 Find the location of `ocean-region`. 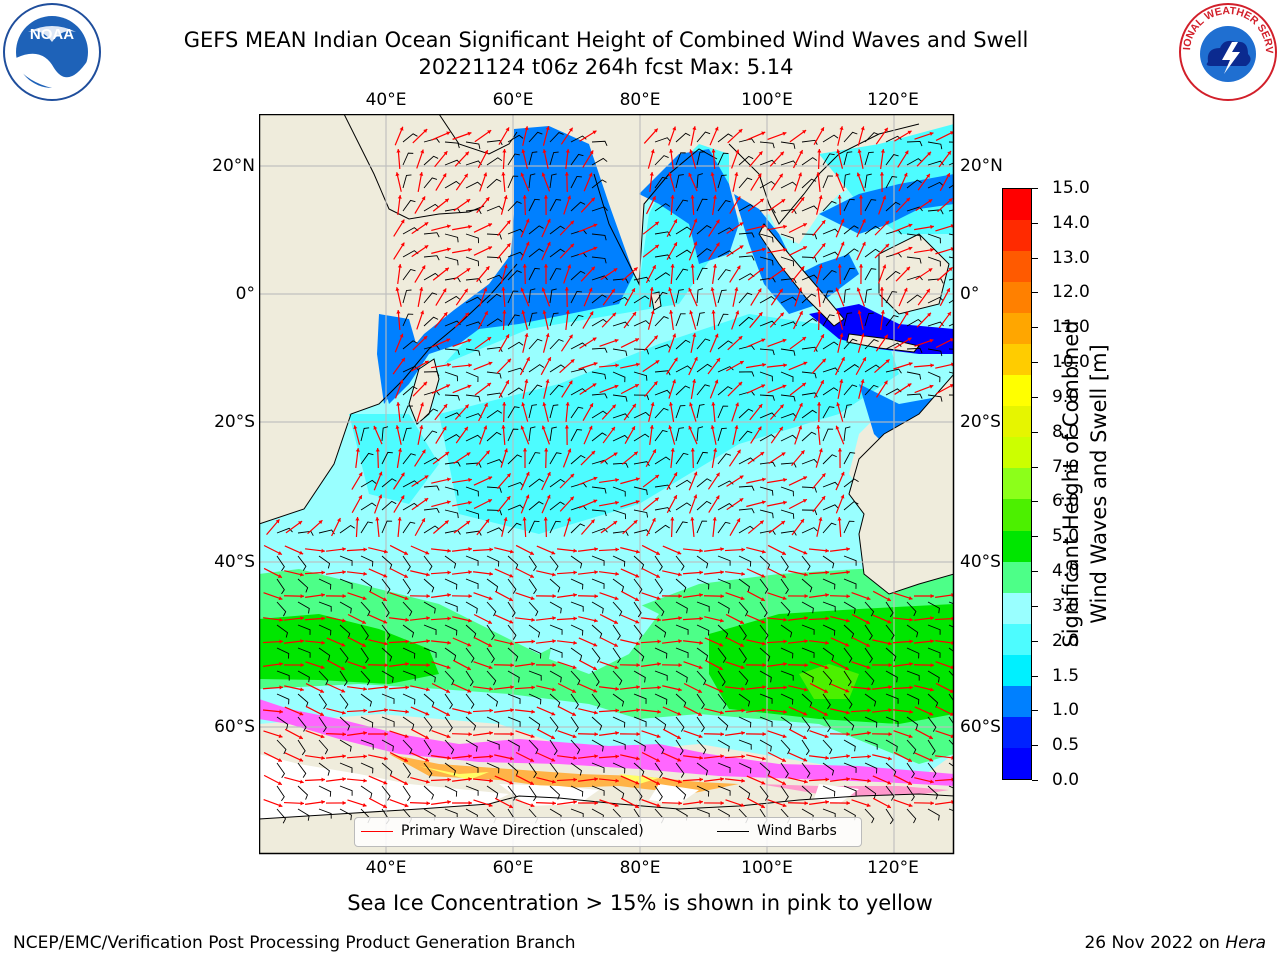

ocean-region is located at coordinates (349, 649).